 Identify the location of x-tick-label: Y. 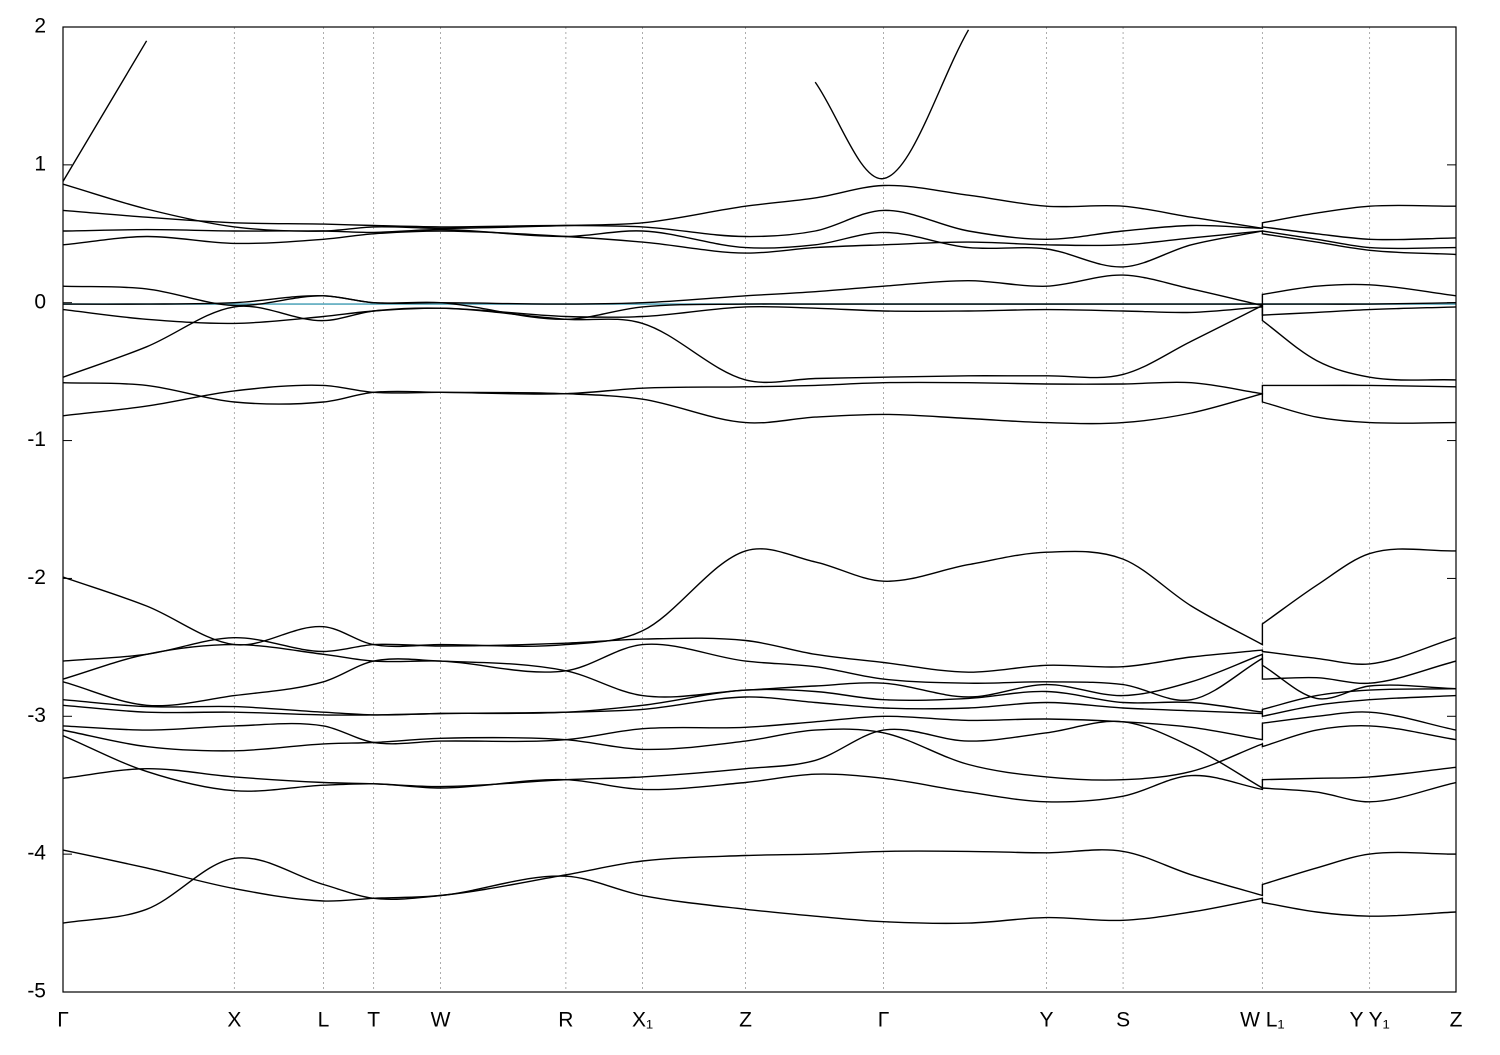
(1046, 1020).